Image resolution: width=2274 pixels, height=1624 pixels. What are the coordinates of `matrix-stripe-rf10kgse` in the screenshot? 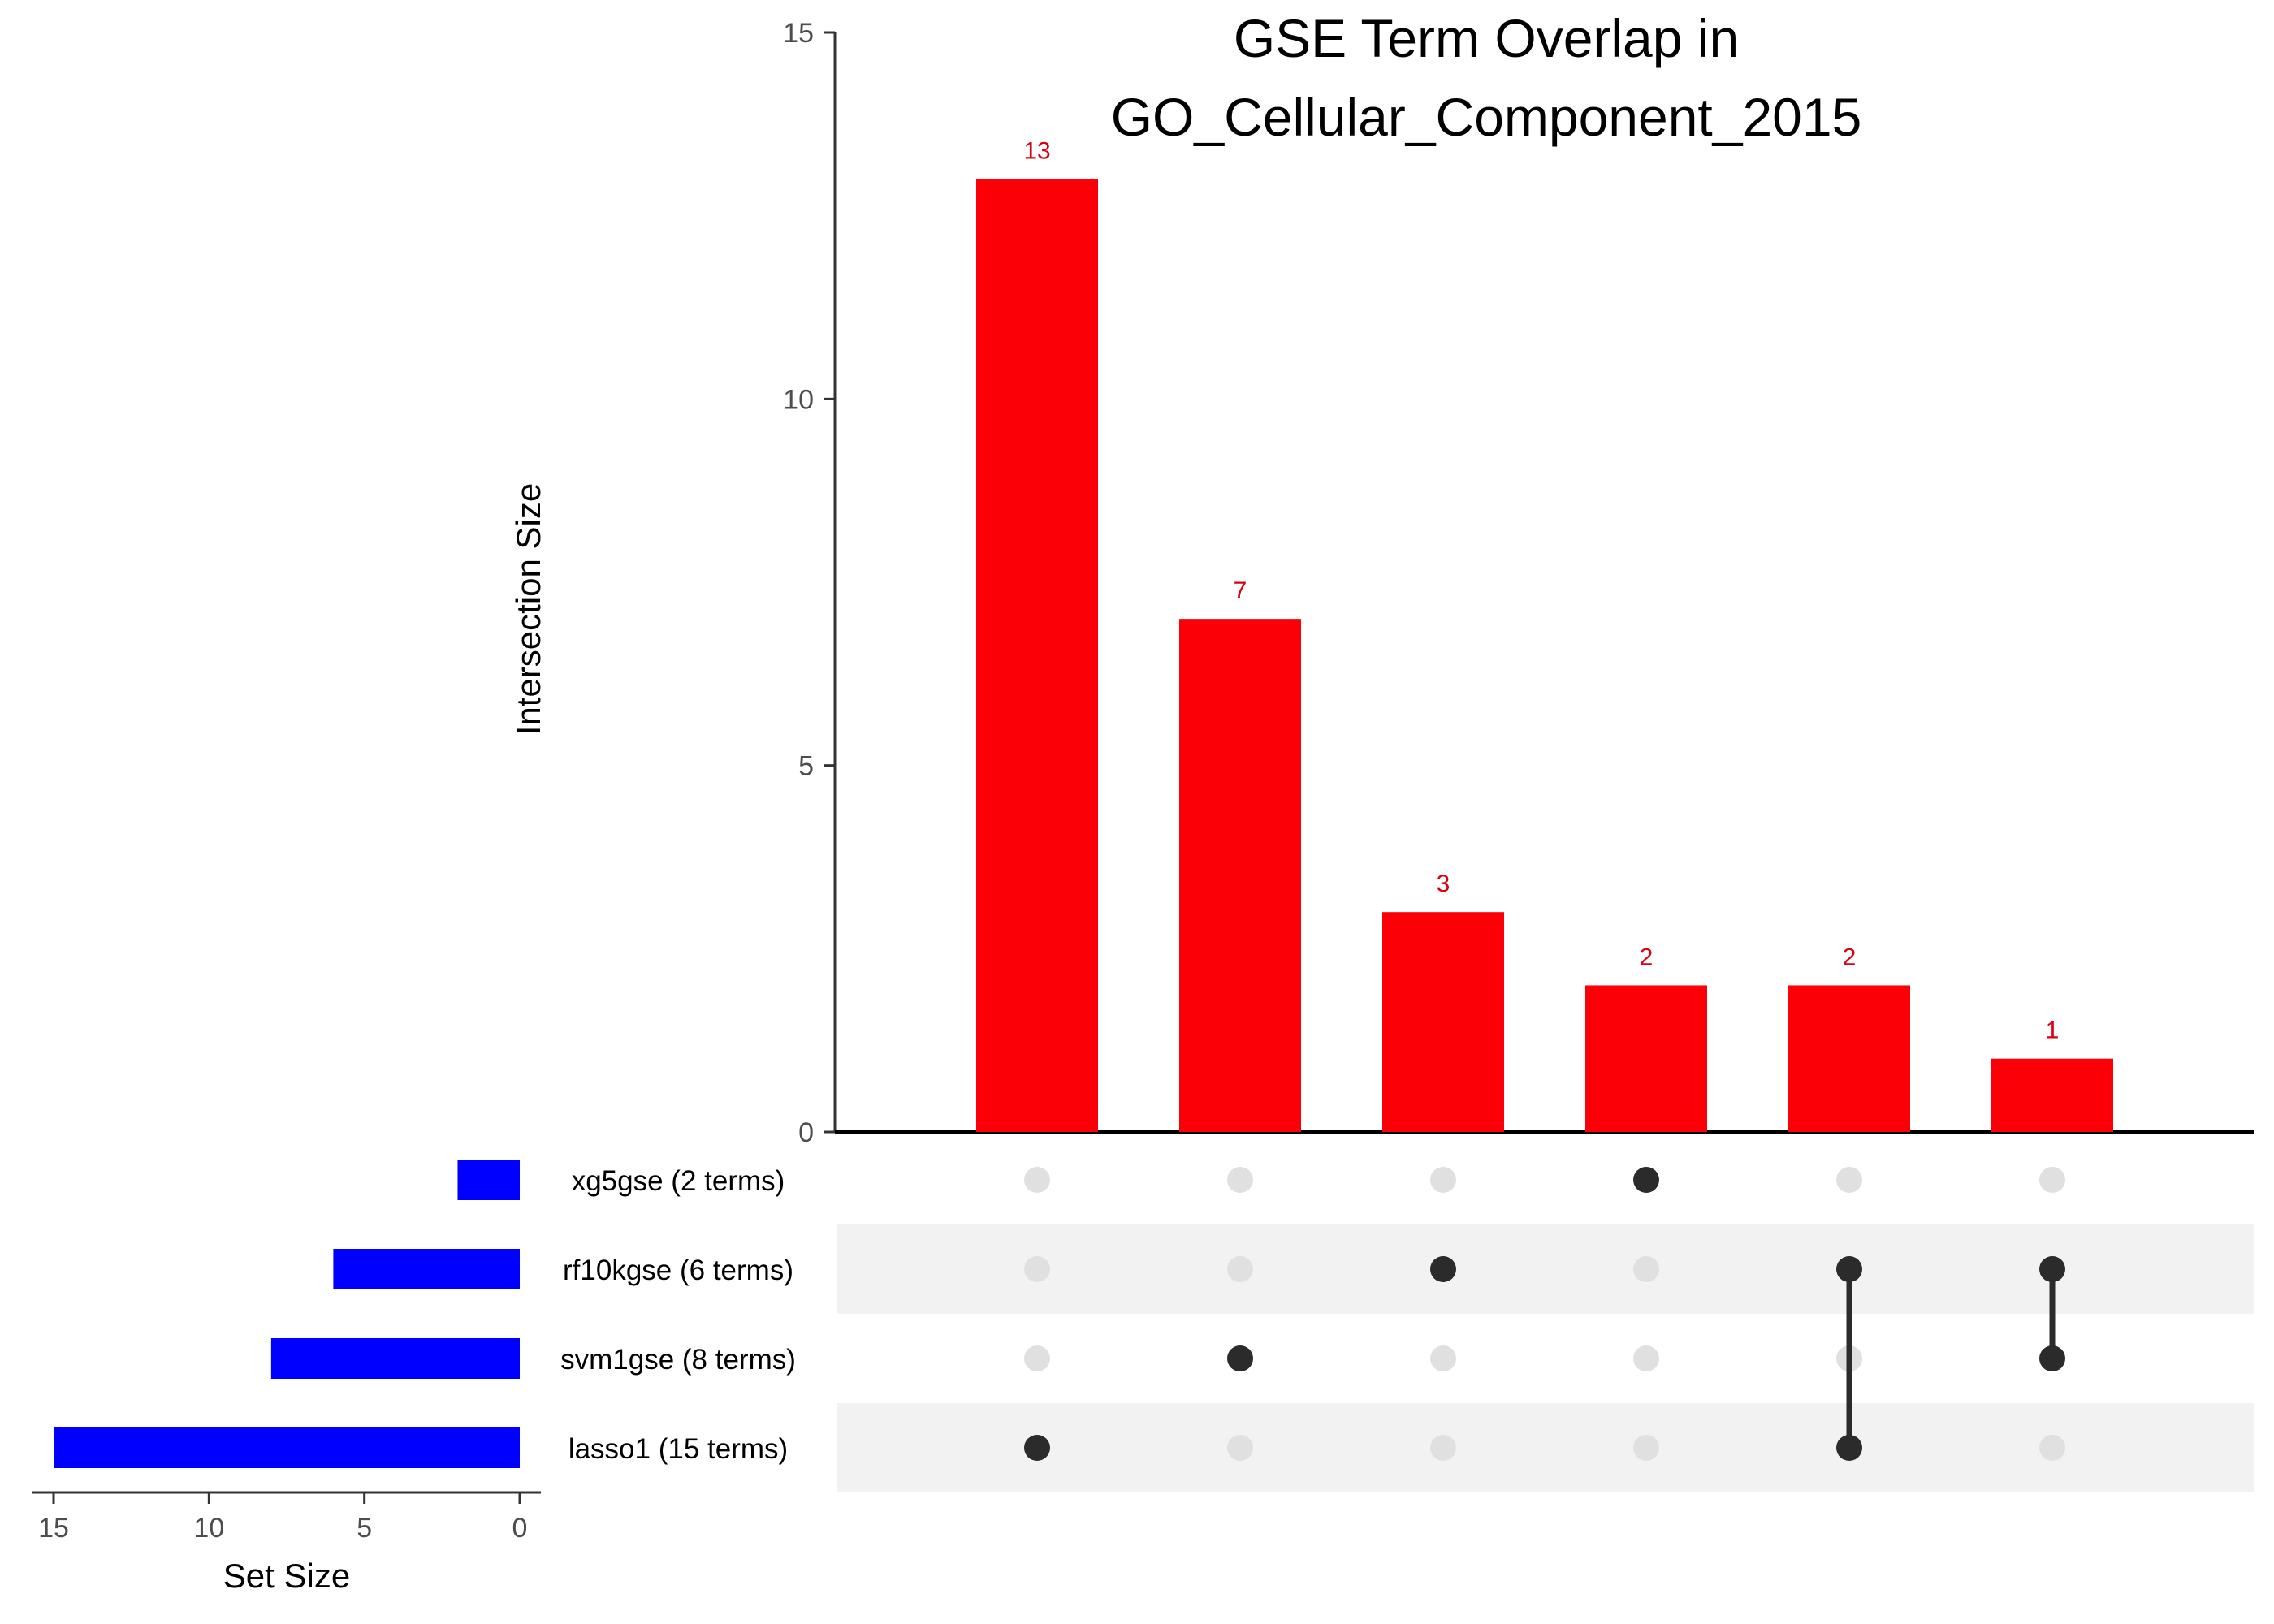 It's located at (1546, 1269).